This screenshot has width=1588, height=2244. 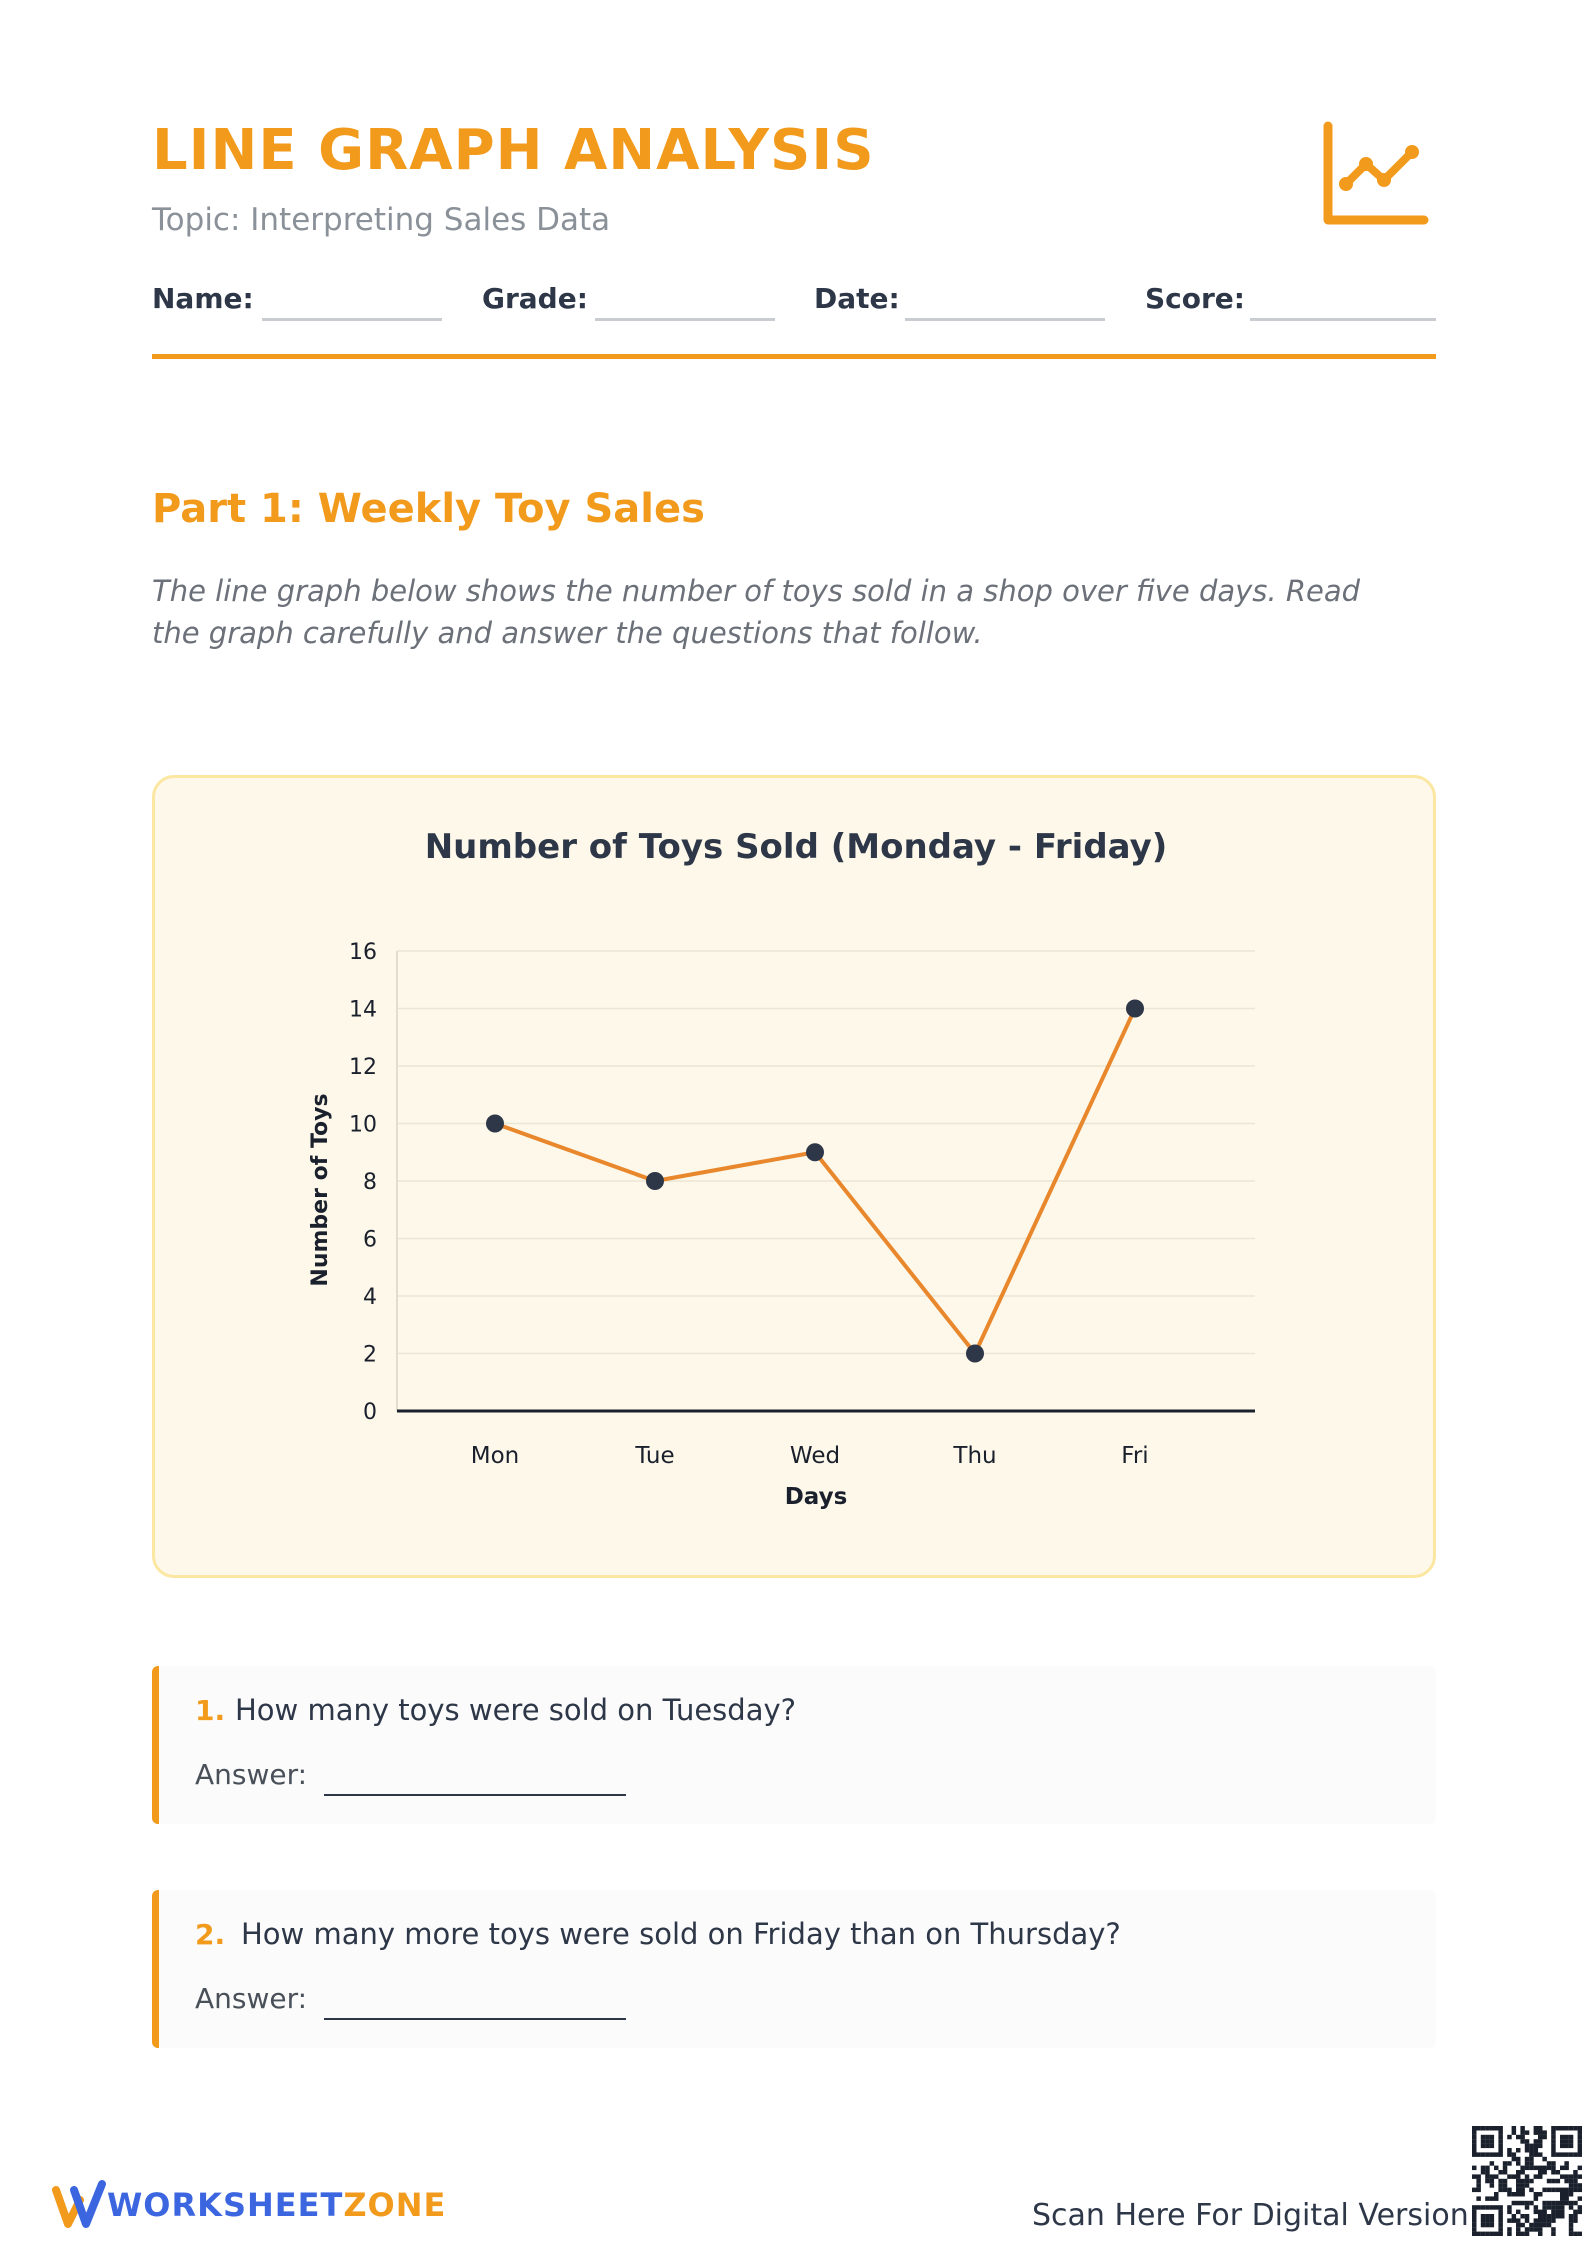 I want to click on y-tick-label: 8, so click(x=370, y=1182).